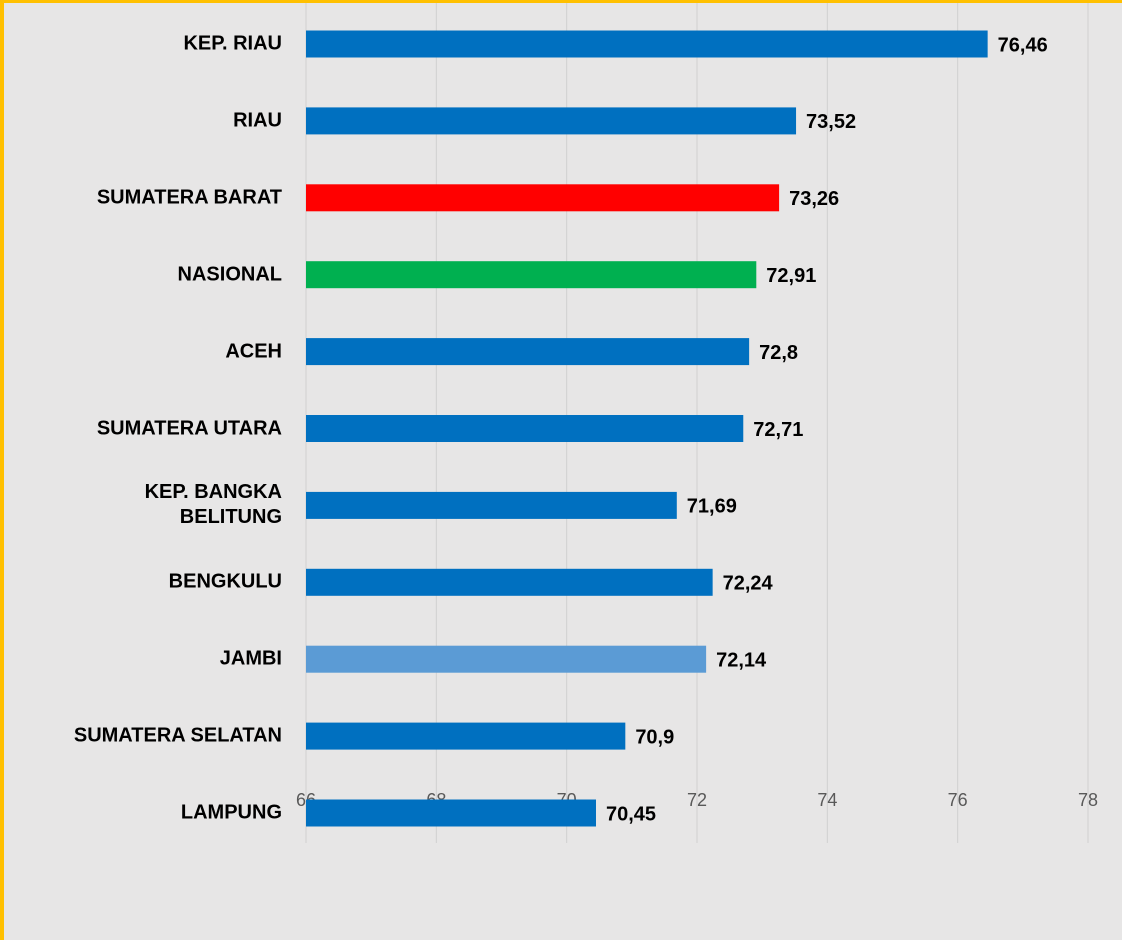  What do you see at coordinates (778, 430) in the screenshot?
I see `value-label: 72,71` at bounding box center [778, 430].